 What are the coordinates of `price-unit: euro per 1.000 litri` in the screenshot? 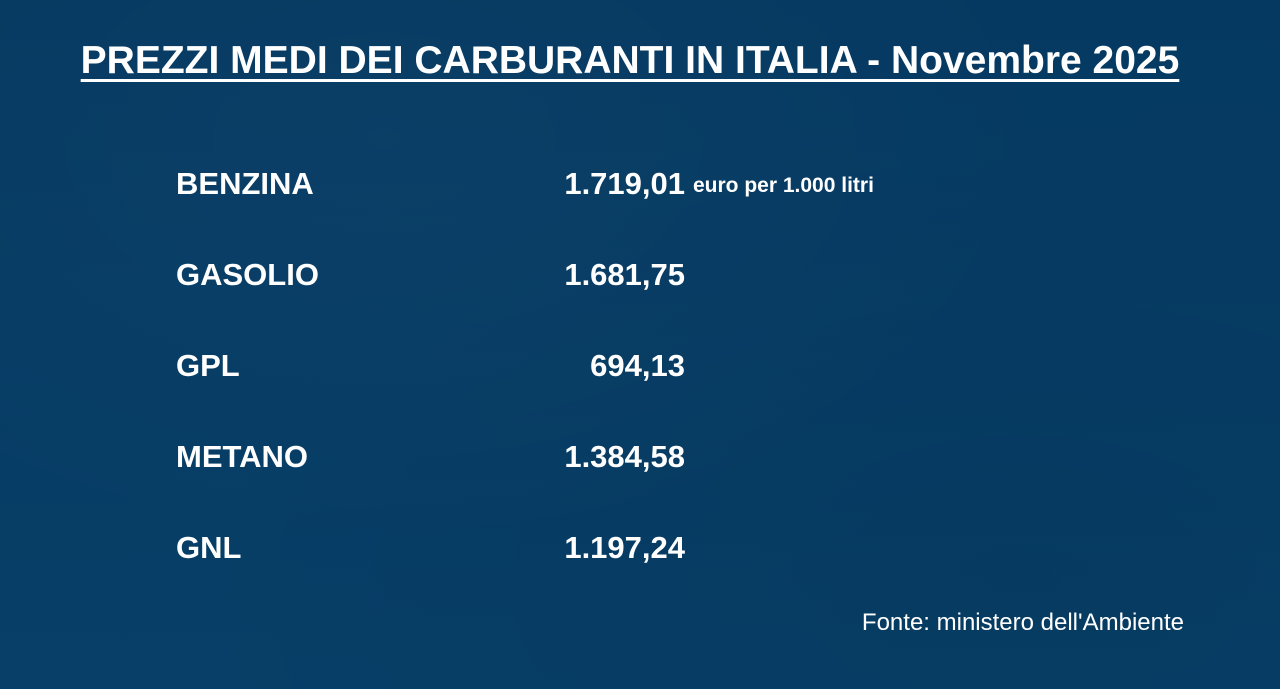 It's located at (783, 185).